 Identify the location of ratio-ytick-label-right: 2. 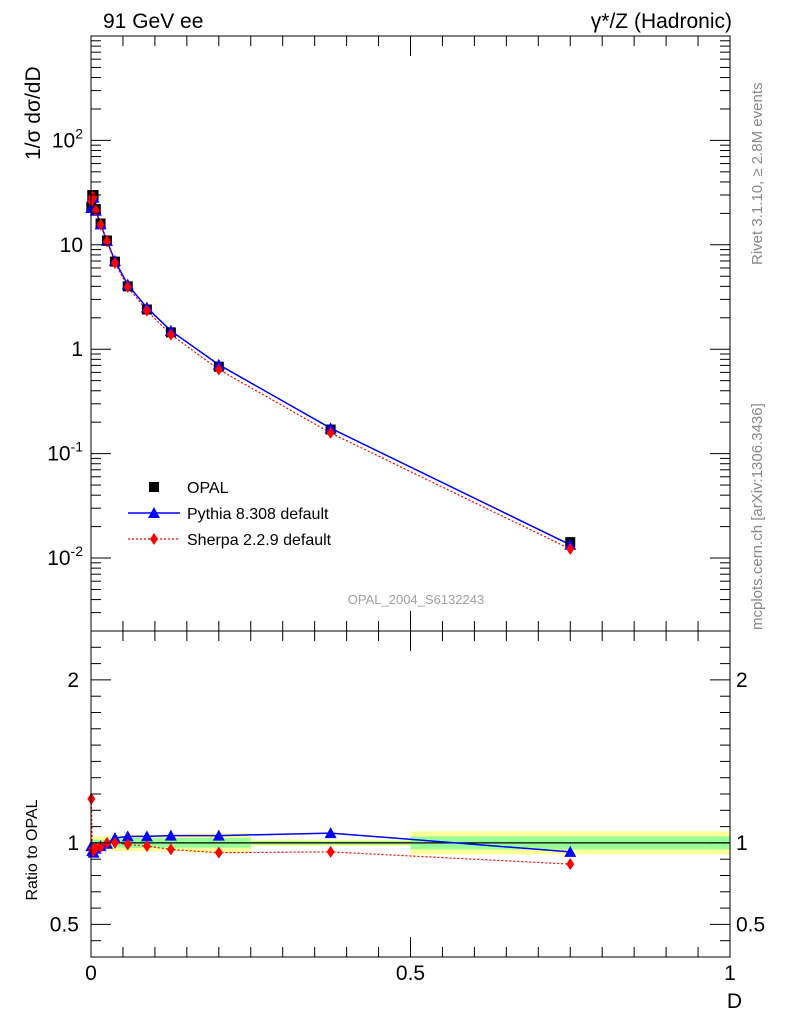
(742, 680).